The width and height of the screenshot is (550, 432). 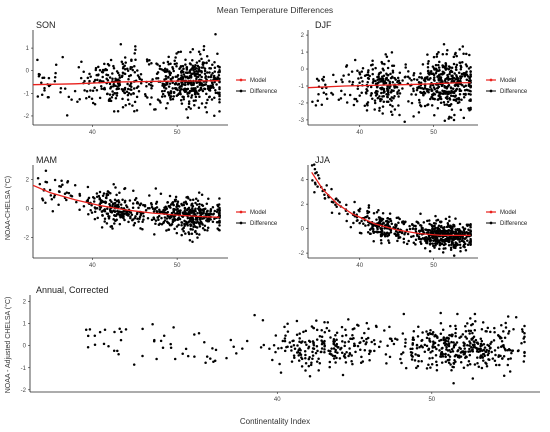 What do you see at coordinates (127, 76) in the screenshot?
I see `plot-area` at bounding box center [127, 76].